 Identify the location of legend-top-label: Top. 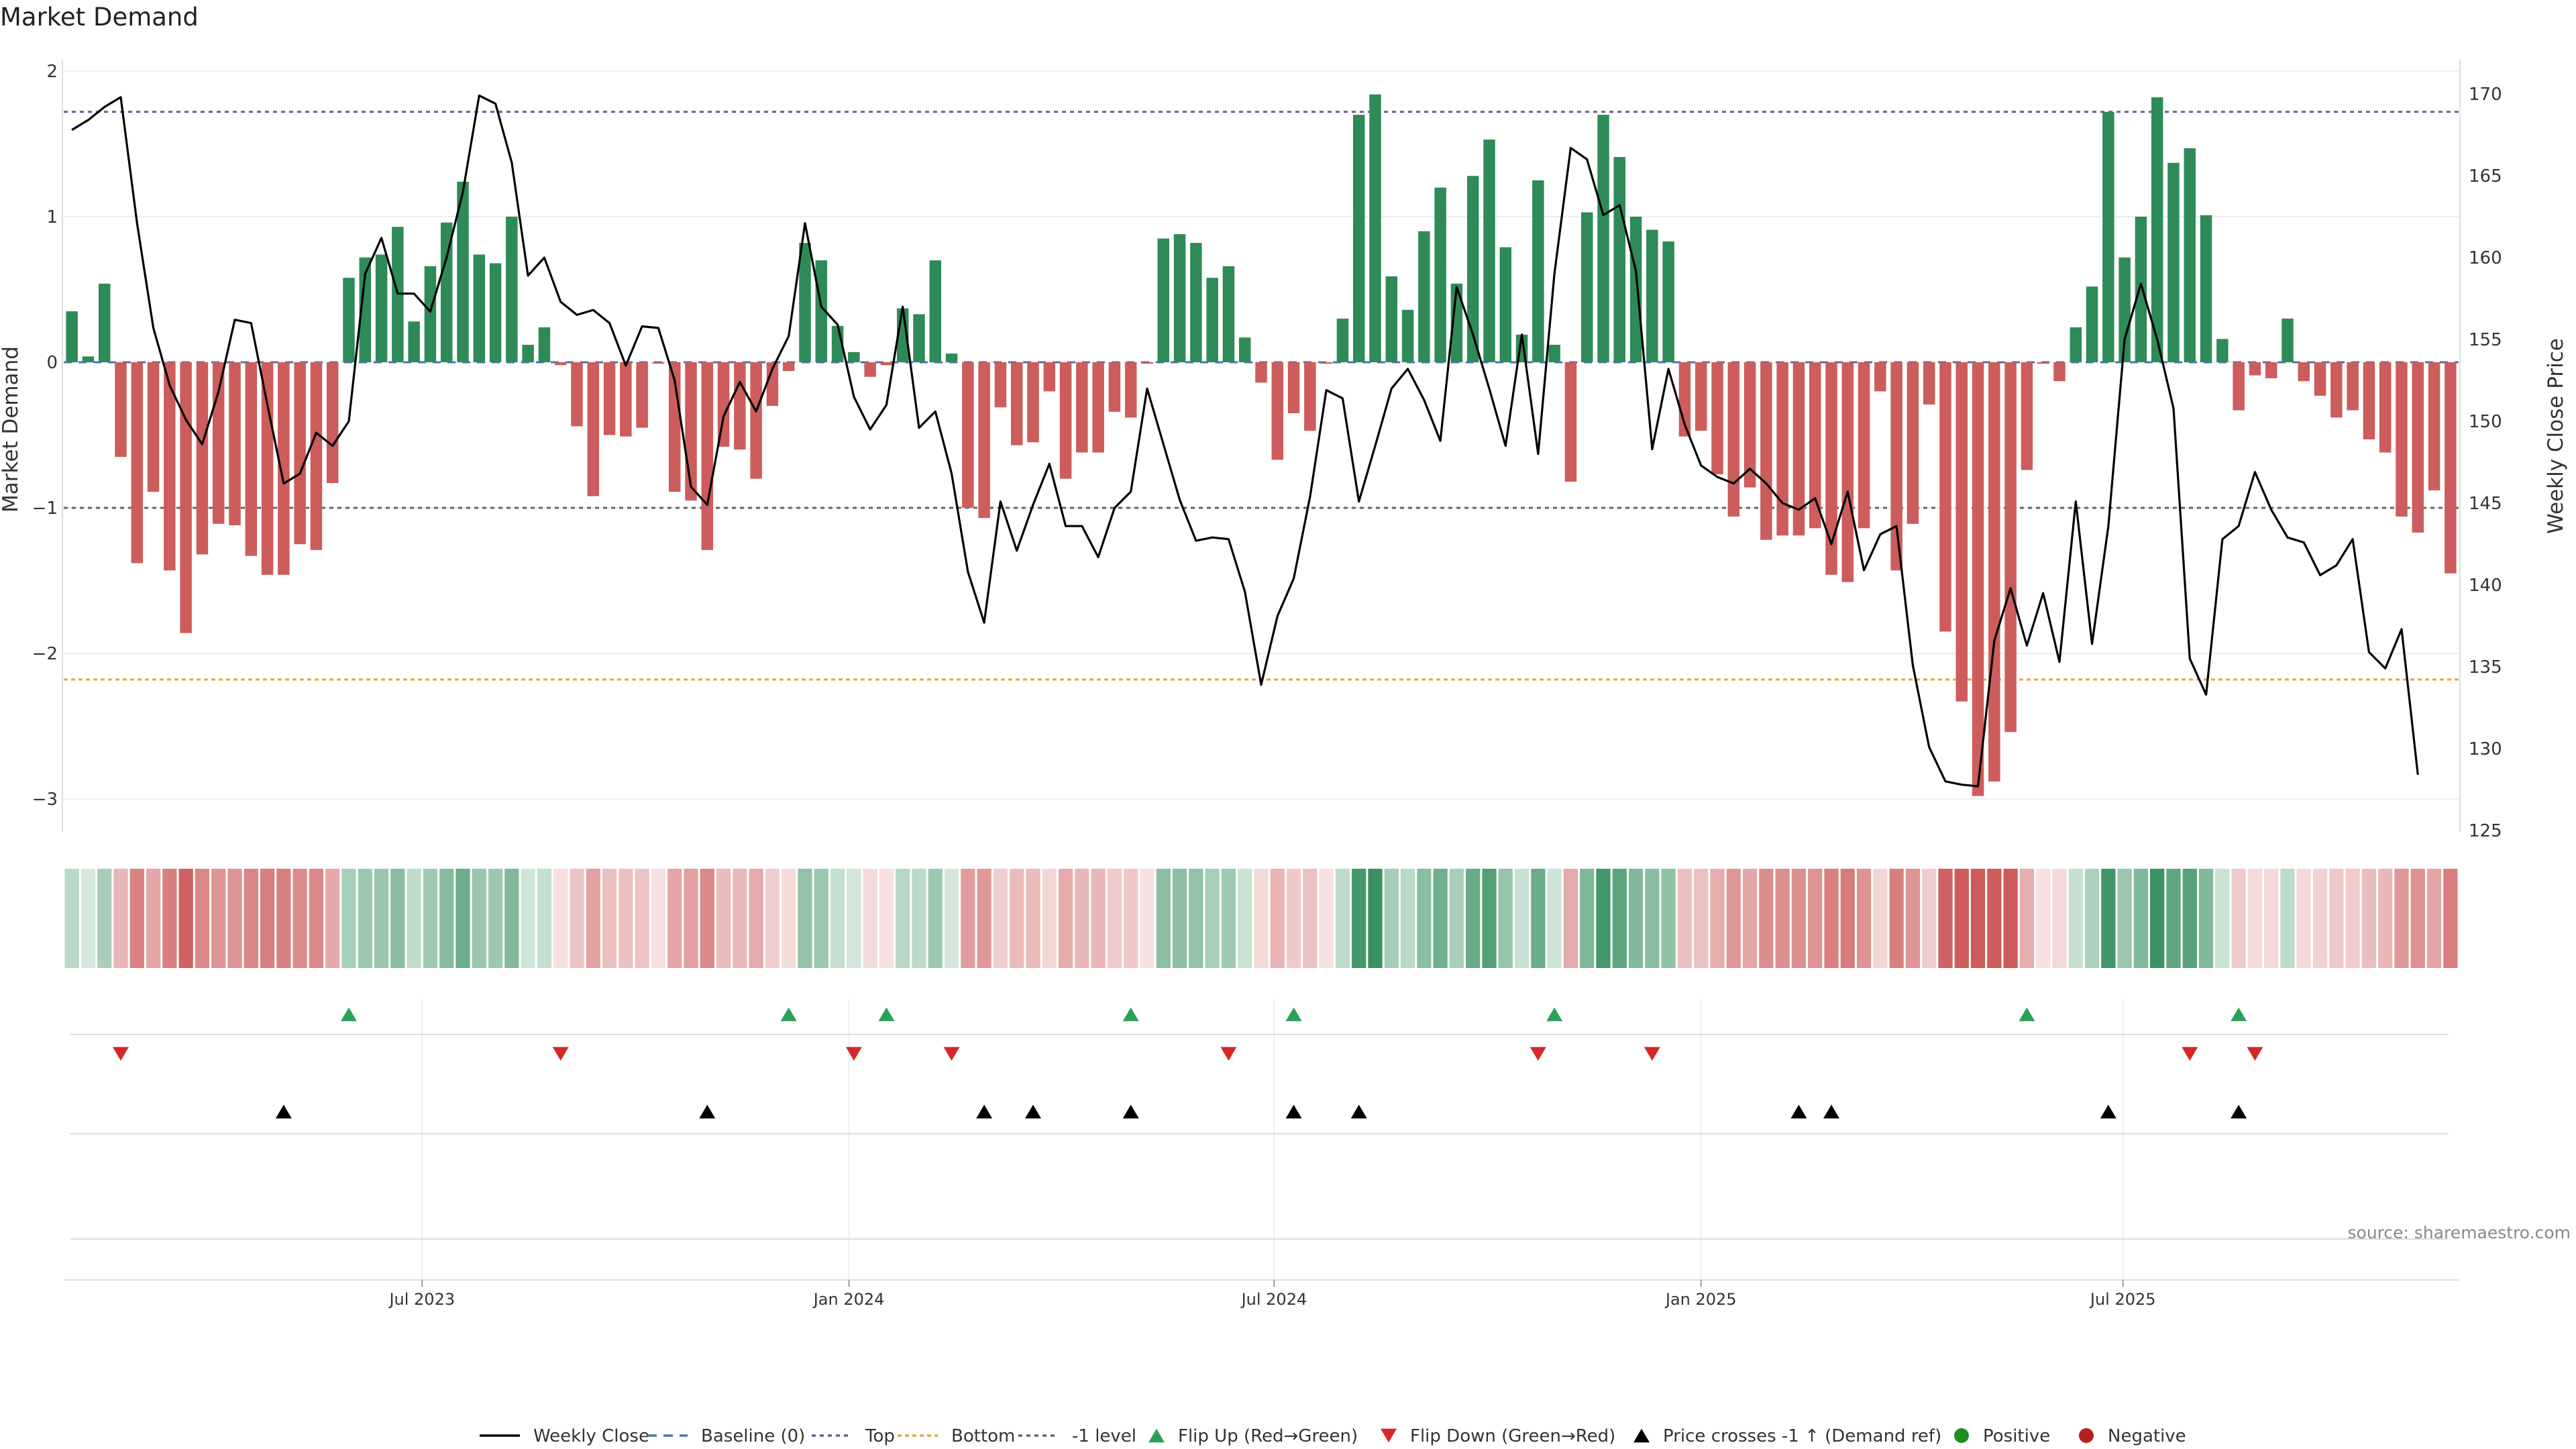
(880, 1436).